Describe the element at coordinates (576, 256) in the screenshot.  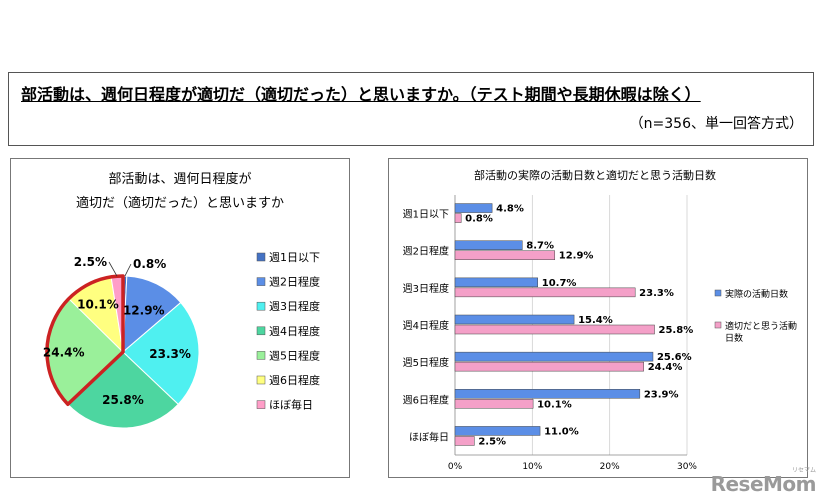
I see `bar-value-label: 12.9%` at that location.